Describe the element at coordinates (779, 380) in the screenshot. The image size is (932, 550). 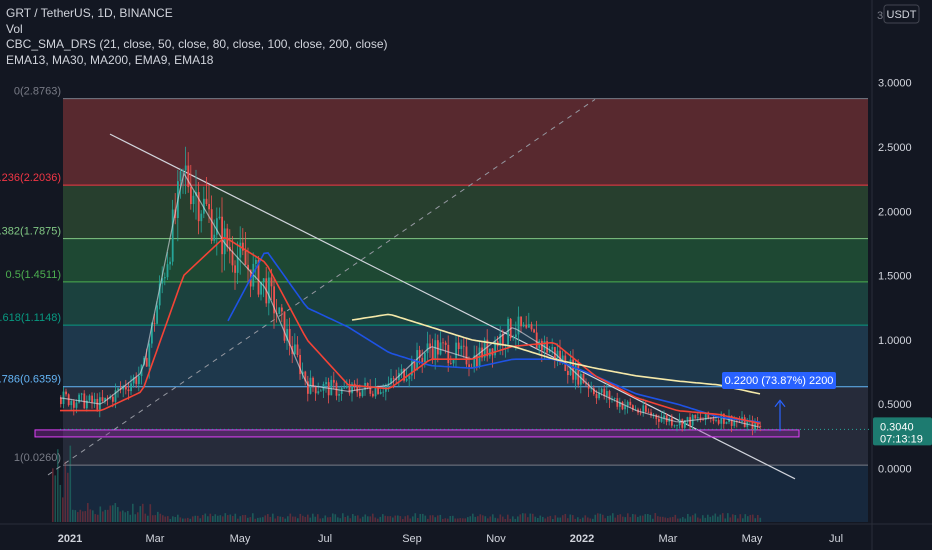
I see `measure-box` at that location.